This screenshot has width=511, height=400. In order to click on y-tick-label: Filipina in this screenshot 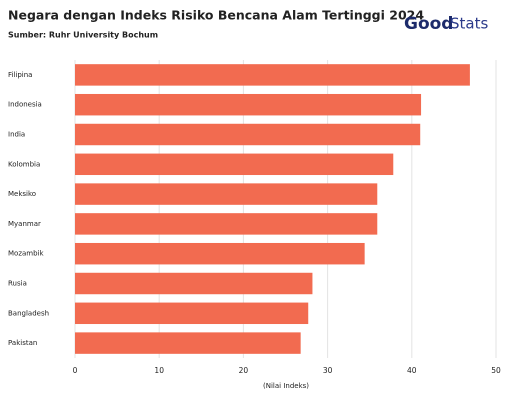, I will do `click(20, 75)`.